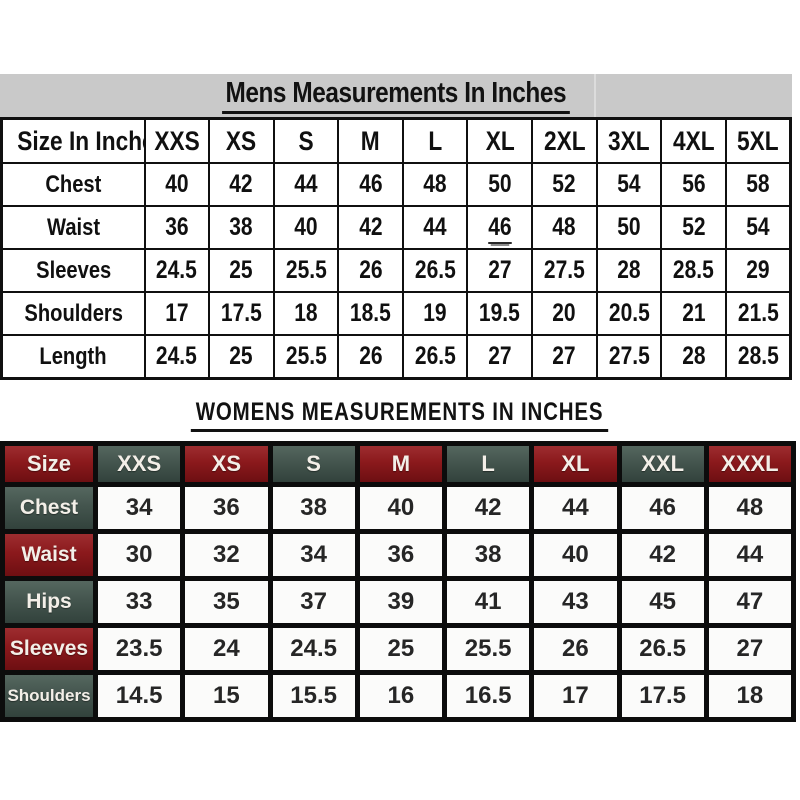 The image size is (800, 800). I want to click on data-cell: 33, so click(139, 602).